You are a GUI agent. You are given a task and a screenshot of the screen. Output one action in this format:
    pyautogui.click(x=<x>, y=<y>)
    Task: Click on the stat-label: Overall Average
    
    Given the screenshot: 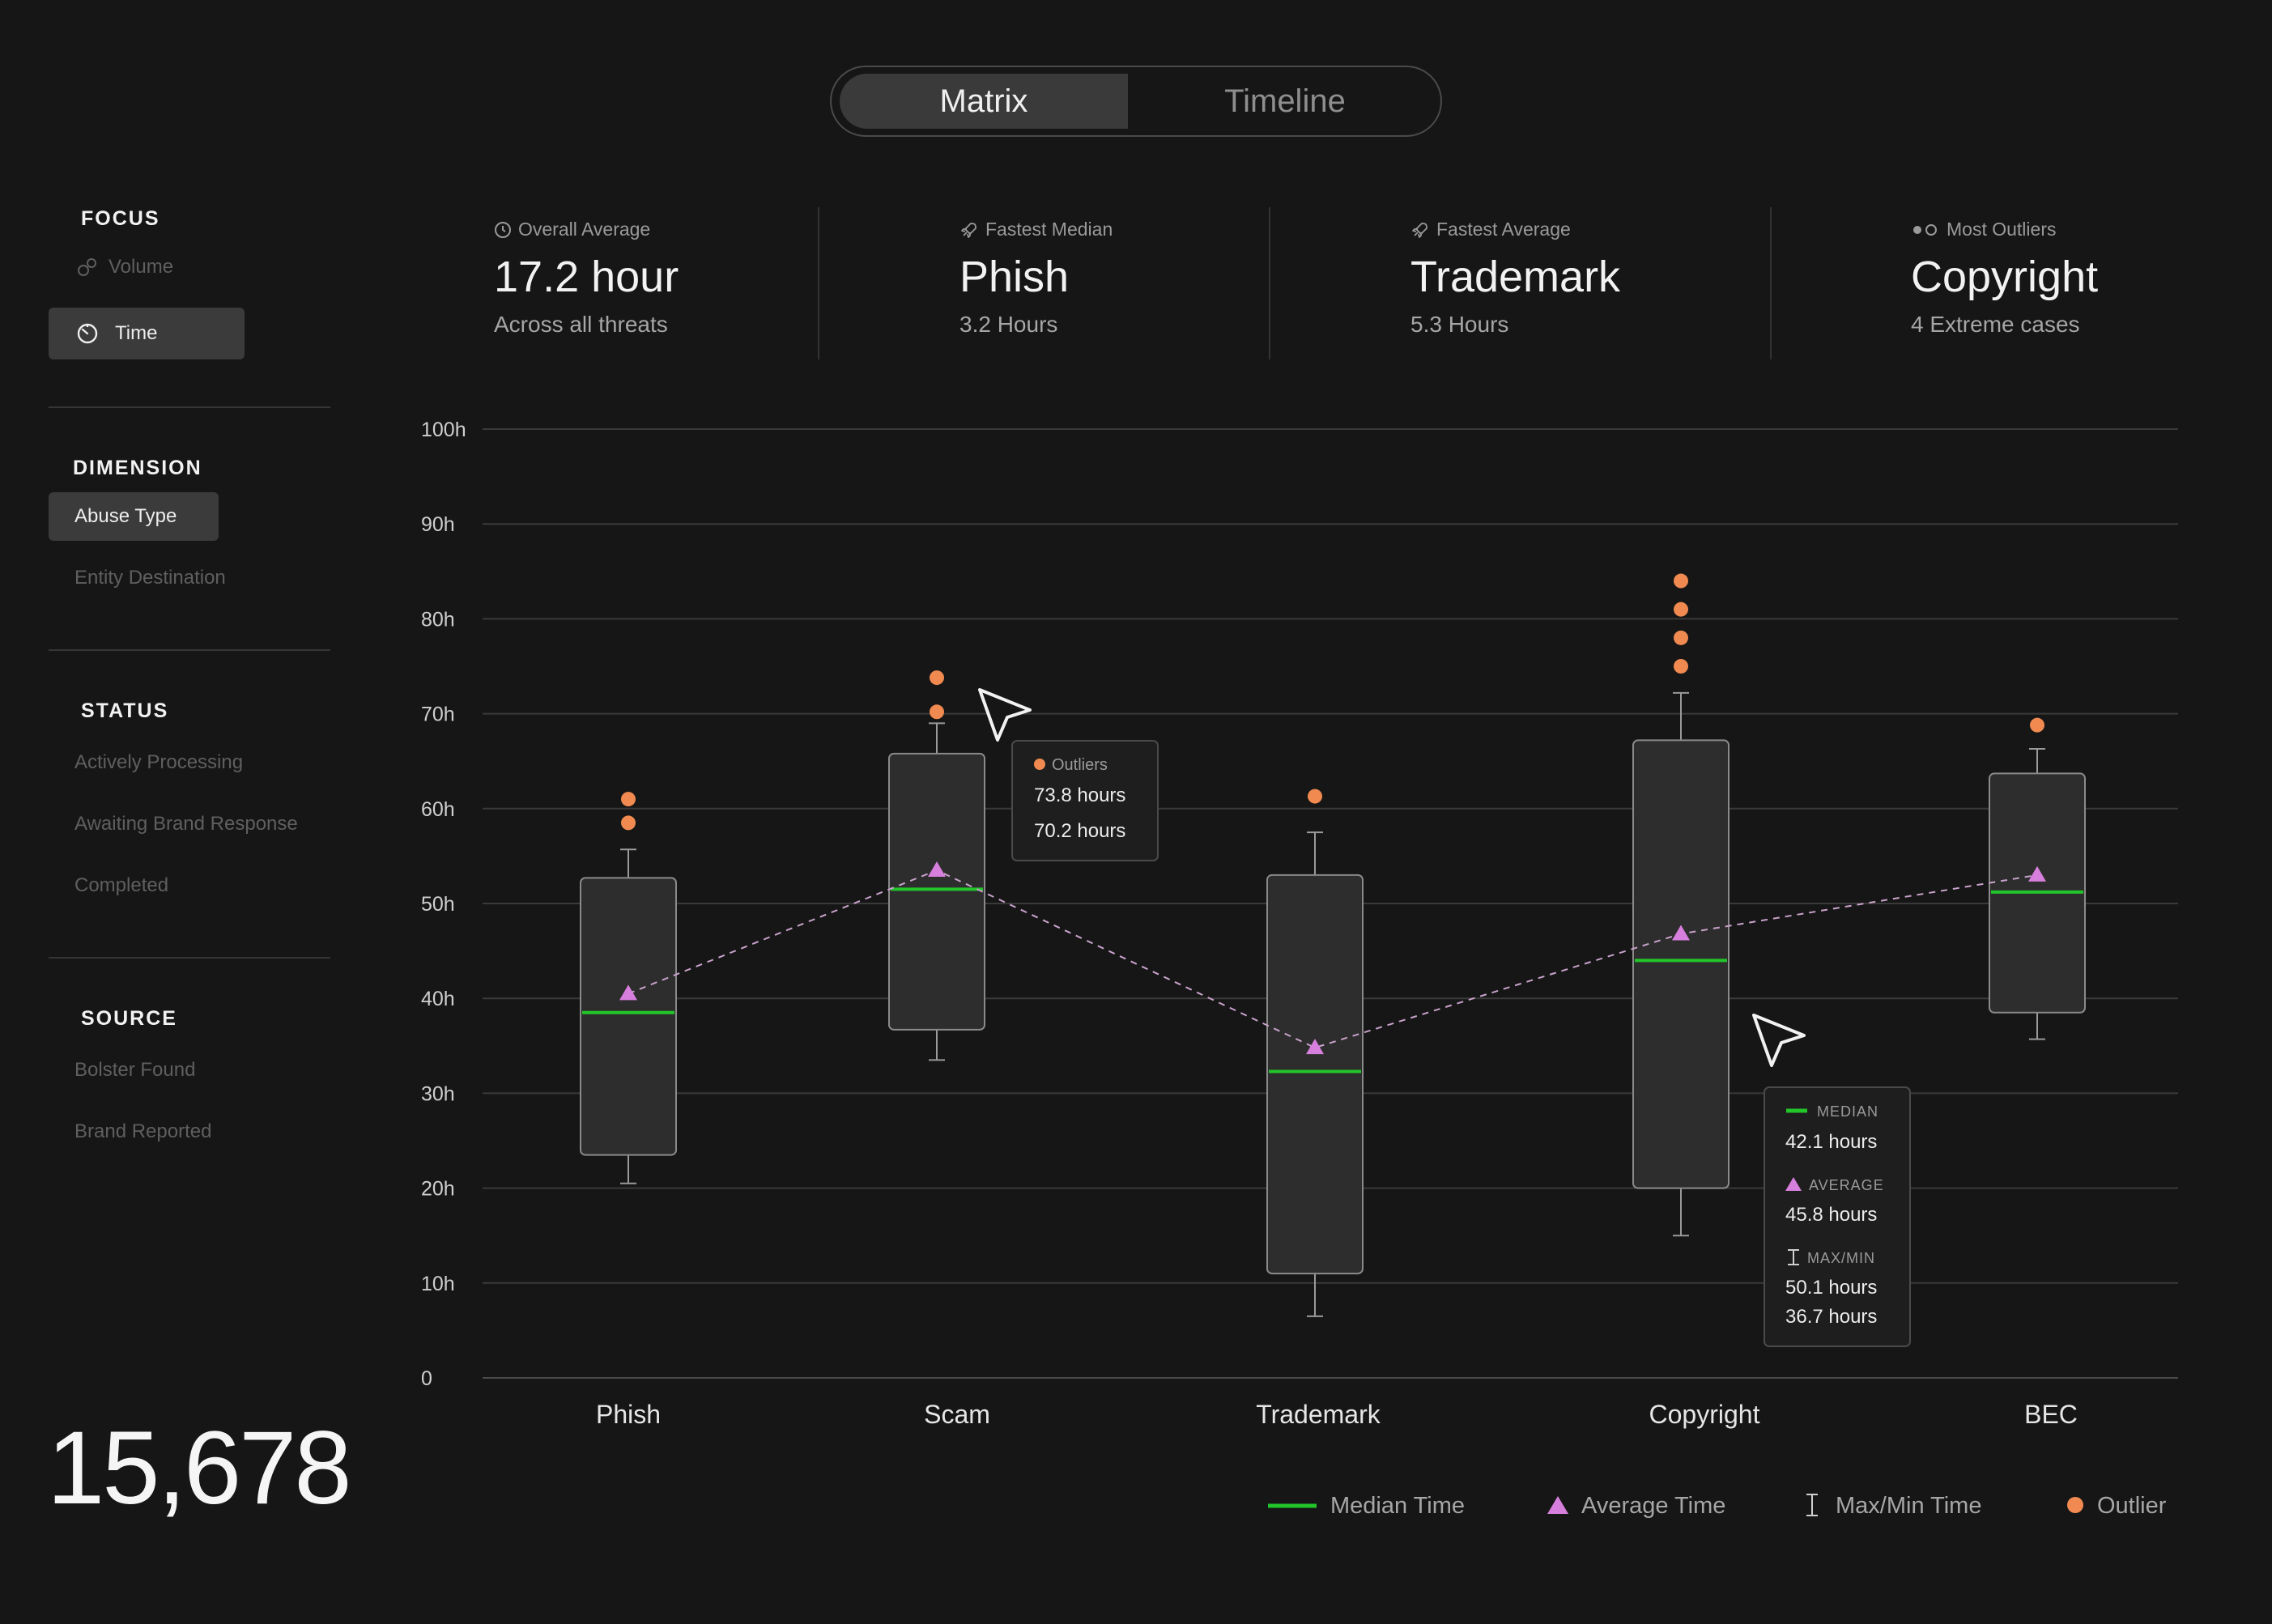 What is the action you would take?
    pyautogui.click(x=587, y=229)
    